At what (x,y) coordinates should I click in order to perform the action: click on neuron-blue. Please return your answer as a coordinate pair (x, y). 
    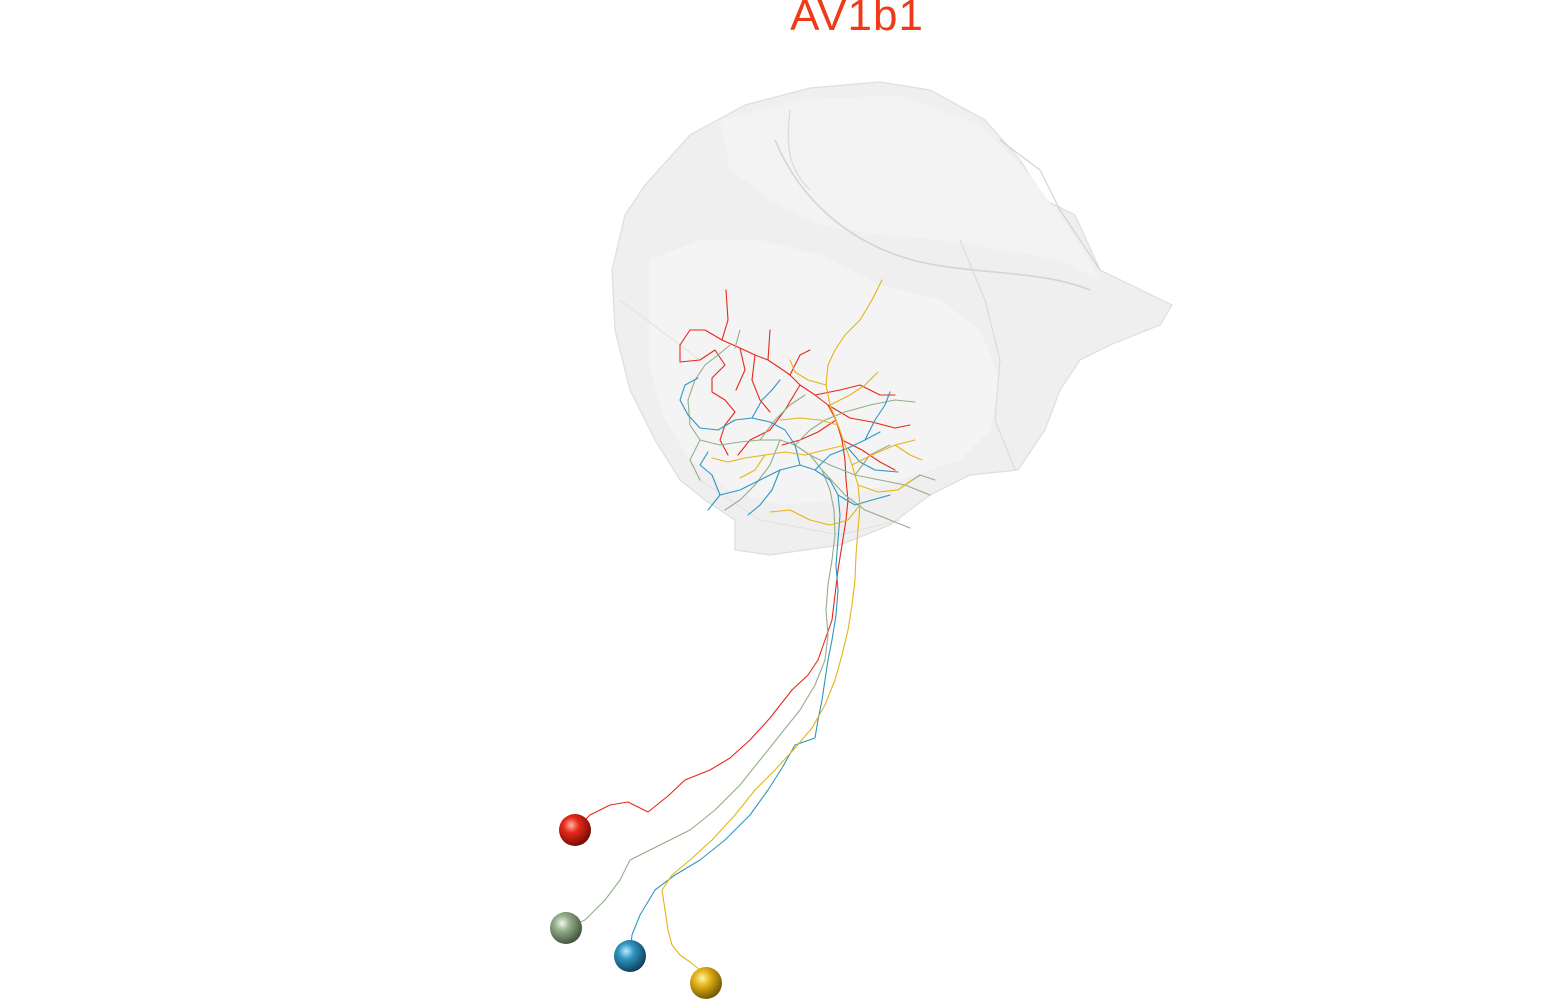
    Looking at the image, I should click on (764, 666).